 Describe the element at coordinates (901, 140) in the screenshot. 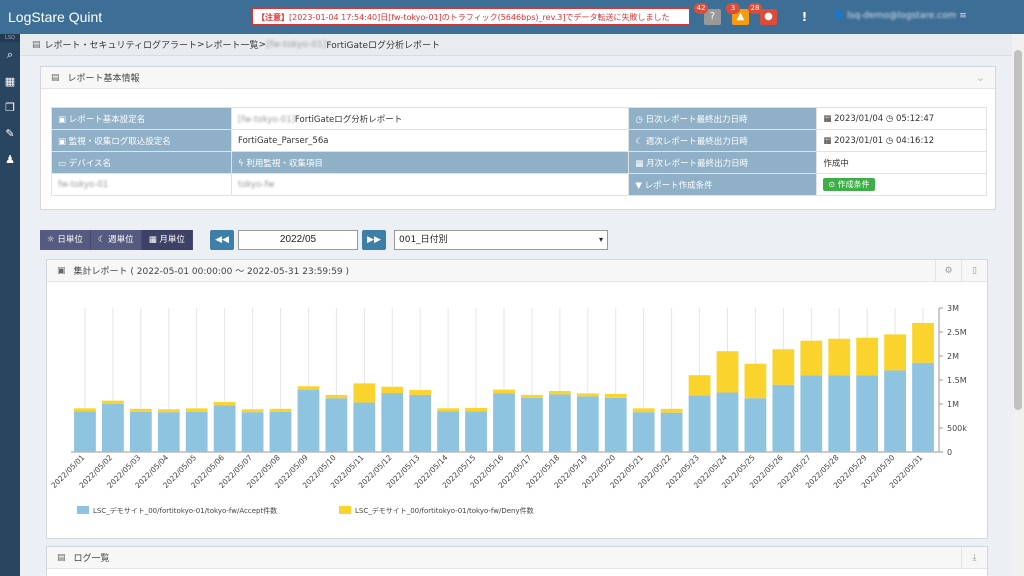

I see `value-weekly-output: ▦ 2023/01/01 ◷ 04:16:12` at that location.